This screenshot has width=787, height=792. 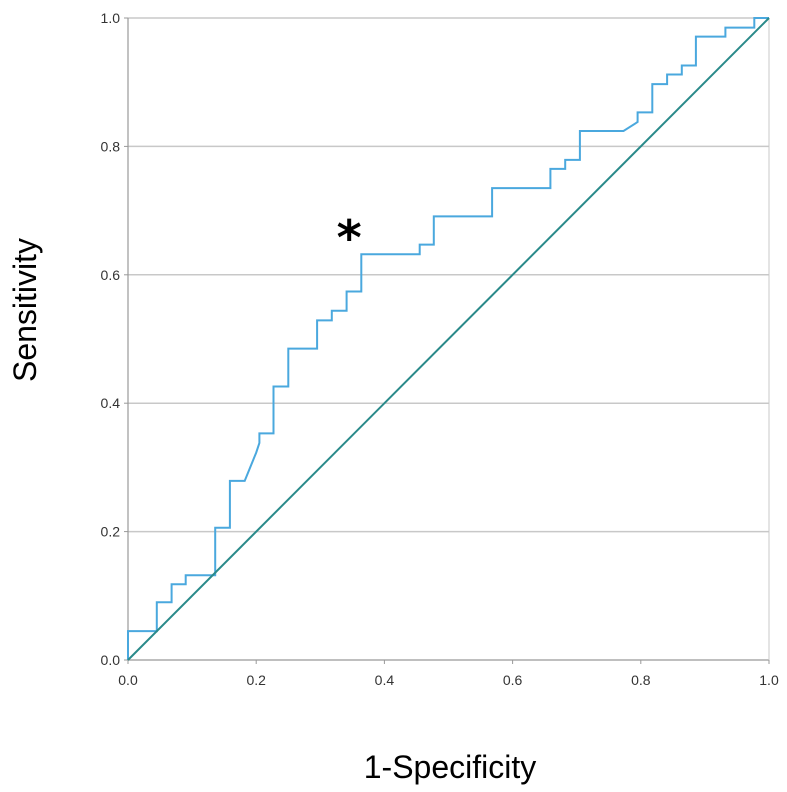 I want to click on x-tick-label: 0.8, so click(x=641, y=680).